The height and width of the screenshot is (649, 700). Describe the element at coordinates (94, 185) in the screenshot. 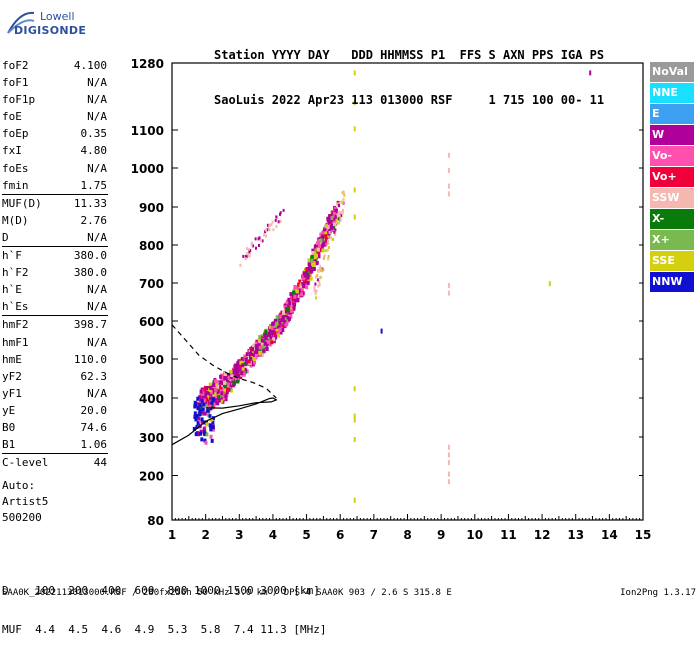

I see `param-value: 1.75` at that location.